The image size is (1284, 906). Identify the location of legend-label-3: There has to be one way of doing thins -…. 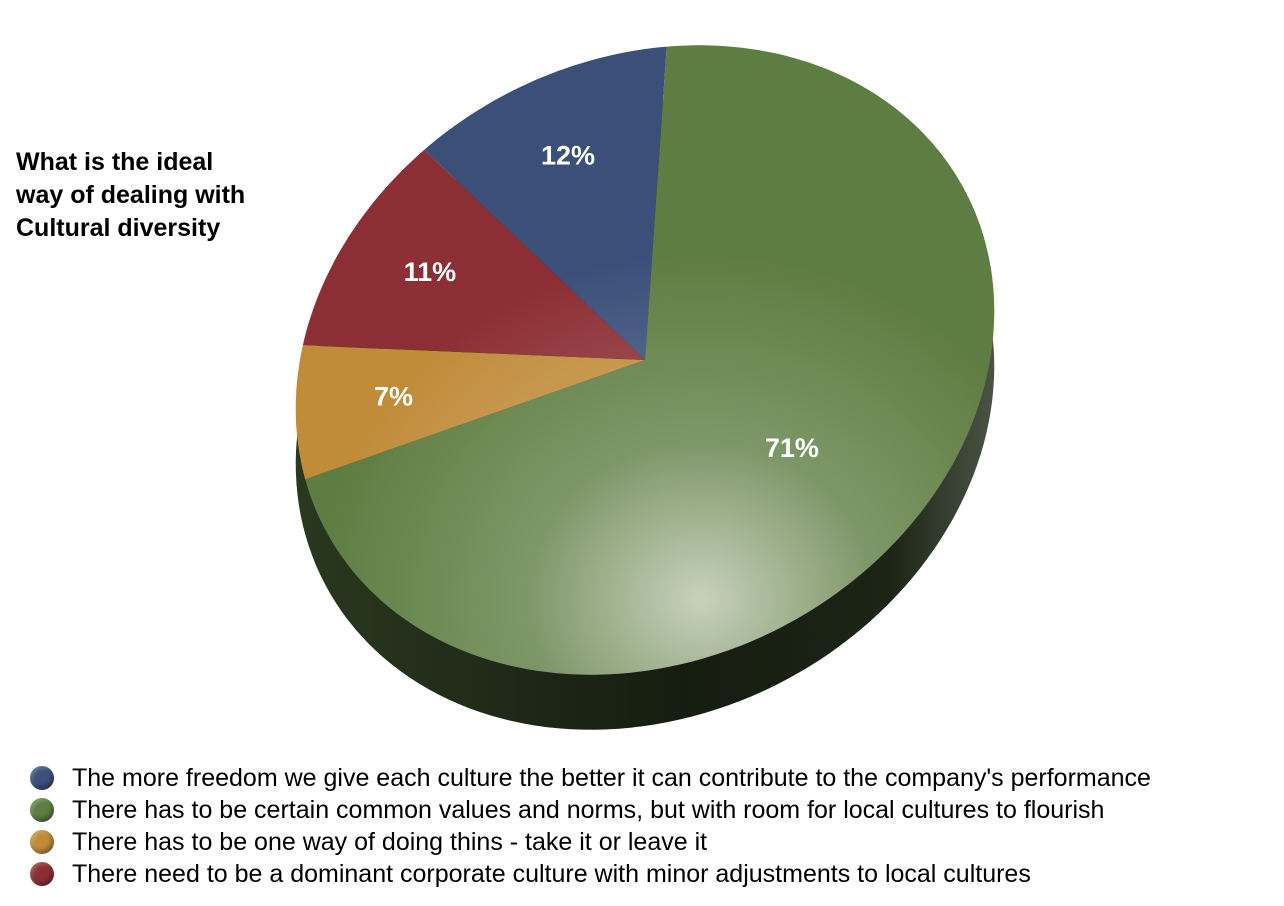
(390, 841).